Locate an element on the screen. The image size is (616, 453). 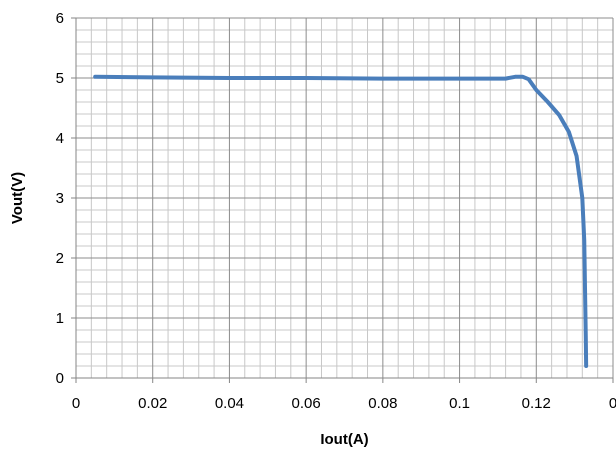
y-tick-label: 2 is located at coordinates (60, 258).